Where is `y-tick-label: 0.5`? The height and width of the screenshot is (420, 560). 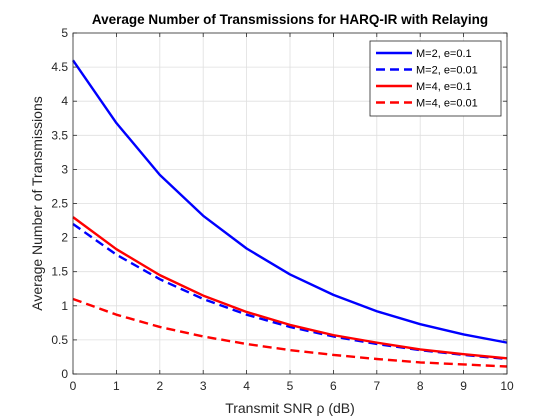
y-tick-label: 0.5 is located at coordinates (59, 340).